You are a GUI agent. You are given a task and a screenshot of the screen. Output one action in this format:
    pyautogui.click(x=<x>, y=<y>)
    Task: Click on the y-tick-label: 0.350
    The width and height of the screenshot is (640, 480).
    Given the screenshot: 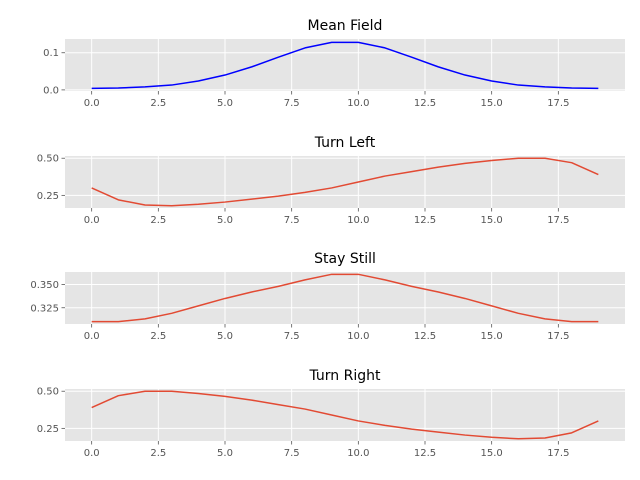 What is the action you would take?
    pyautogui.click(x=44, y=285)
    